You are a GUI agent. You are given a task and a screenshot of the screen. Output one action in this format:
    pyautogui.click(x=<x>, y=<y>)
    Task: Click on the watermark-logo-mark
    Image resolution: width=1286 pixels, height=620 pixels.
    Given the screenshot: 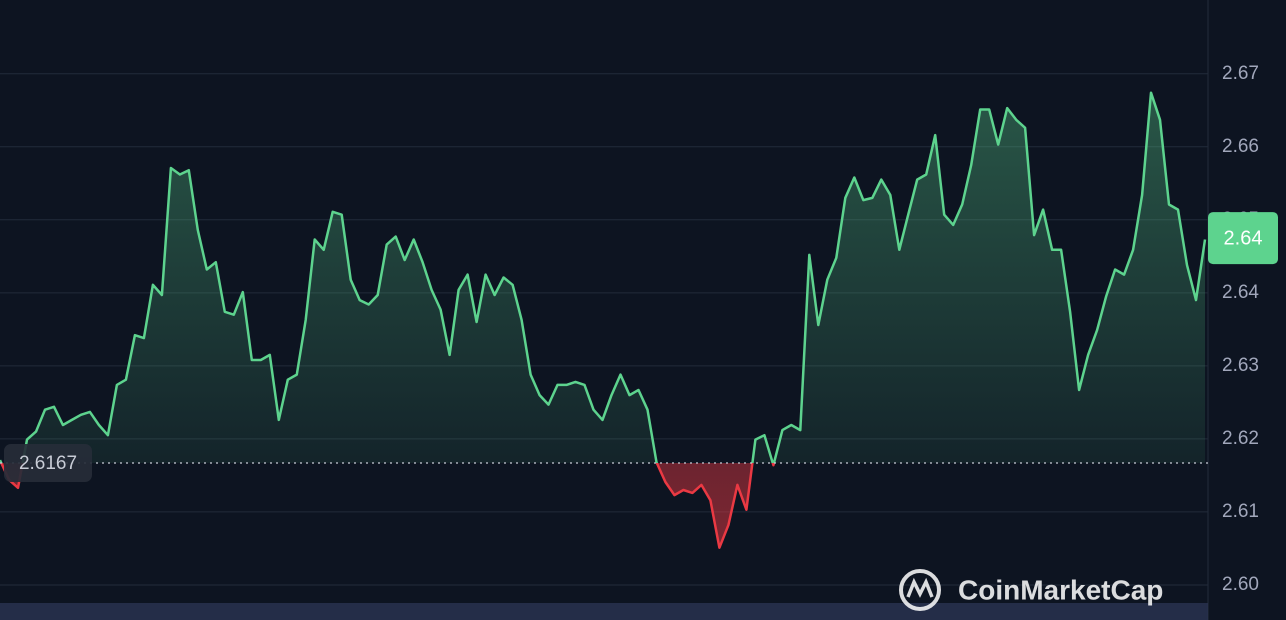 What is the action you would take?
    pyautogui.click(x=920, y=587)
    